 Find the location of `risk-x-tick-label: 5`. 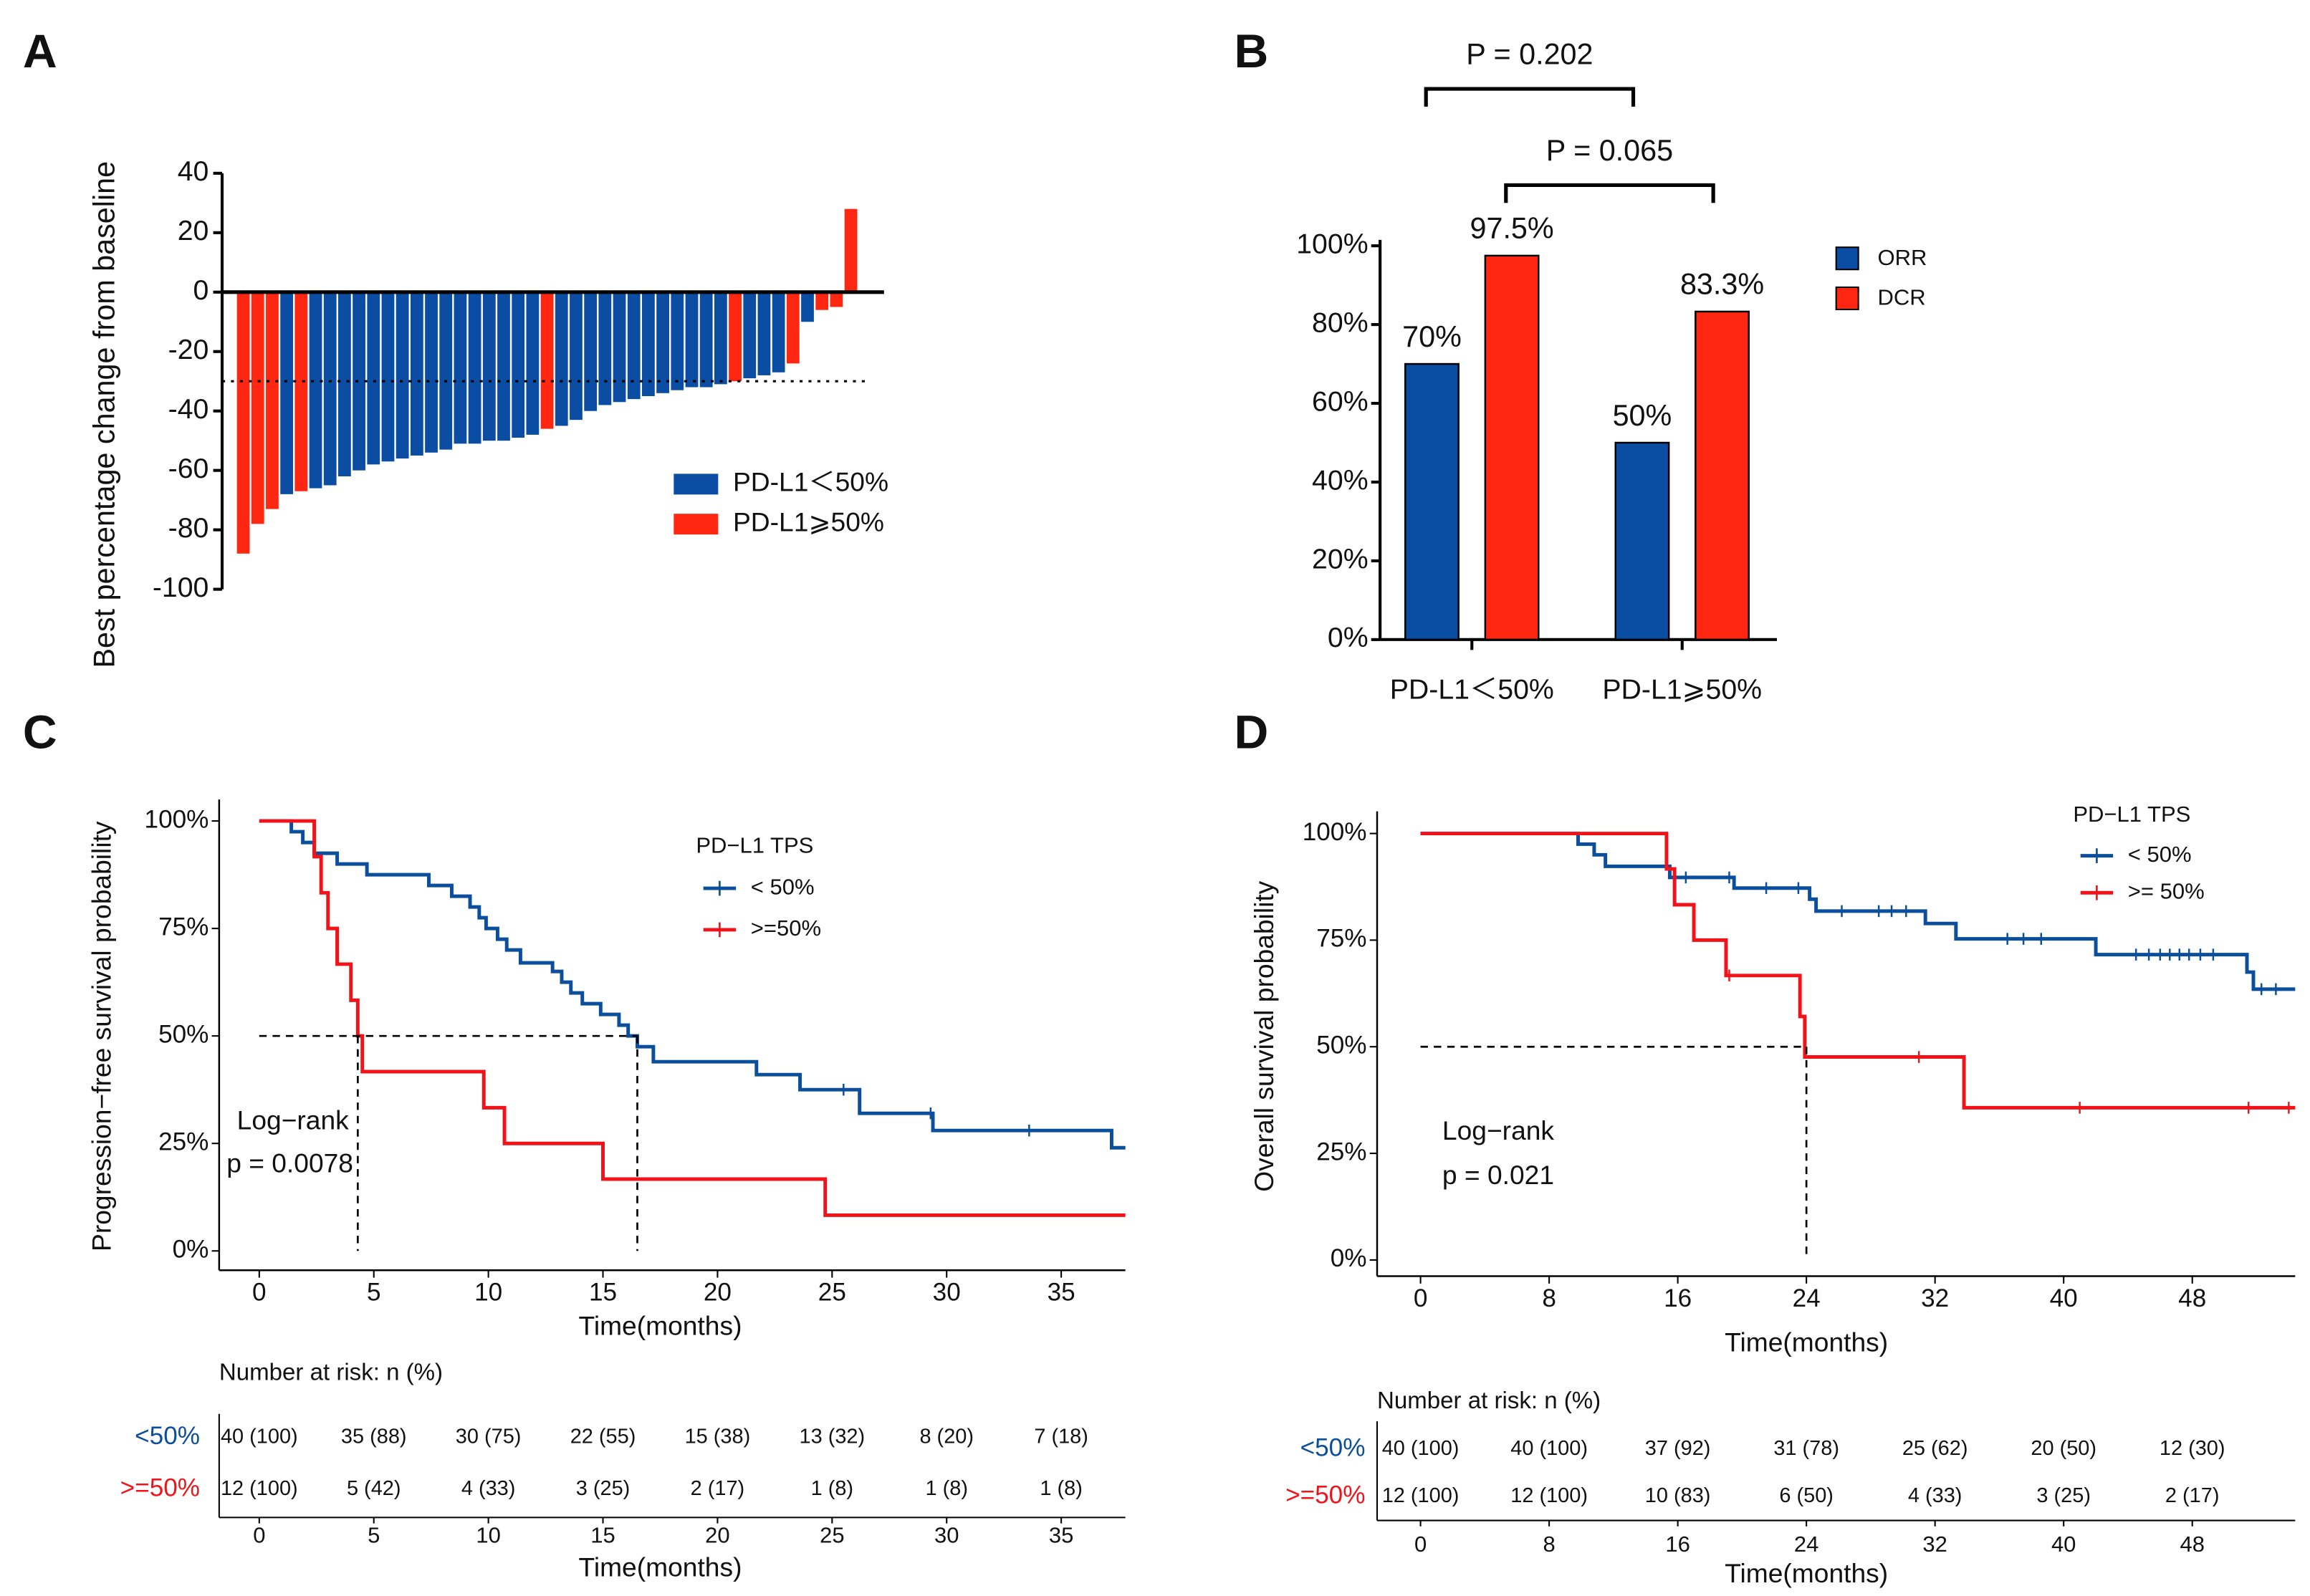

risk-x-tick-label: 5 is located at coordinates (374, 1535).